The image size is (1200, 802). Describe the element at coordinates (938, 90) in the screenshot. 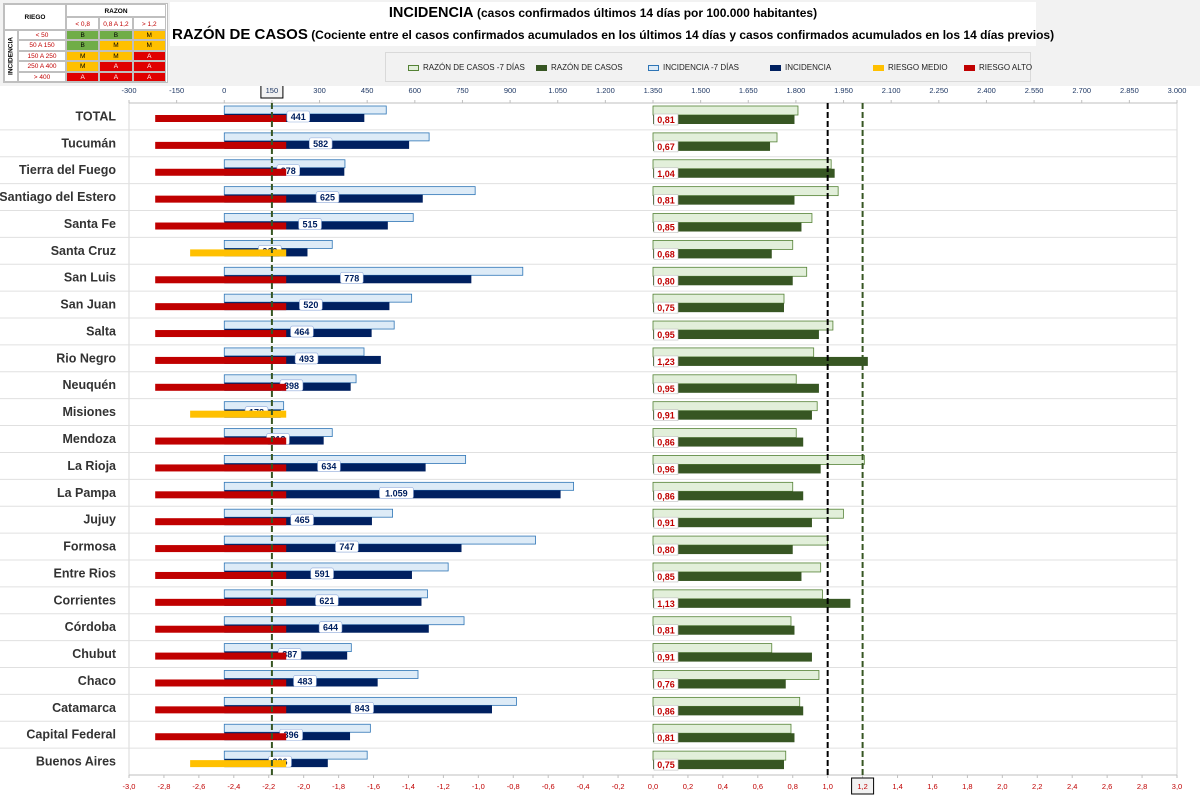

I see `top-axis-tick-label: 2.250` at that location.